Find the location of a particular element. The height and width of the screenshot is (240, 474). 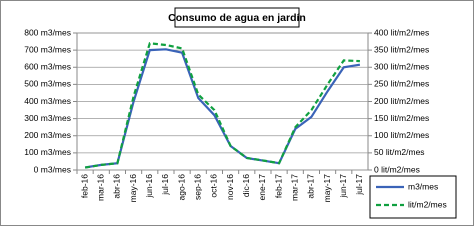

y2-tick-label: 200 lit/m2/mes is located at coordinates (401, 101).